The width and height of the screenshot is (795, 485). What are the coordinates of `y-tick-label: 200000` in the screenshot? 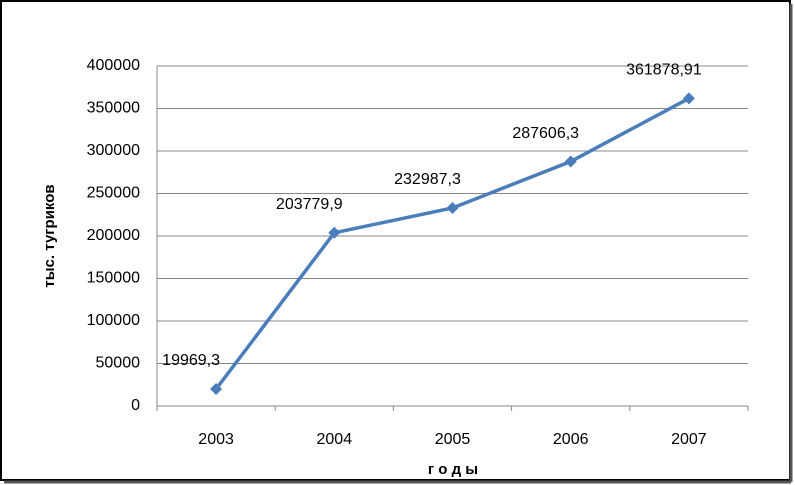 It's located at (113, 235).